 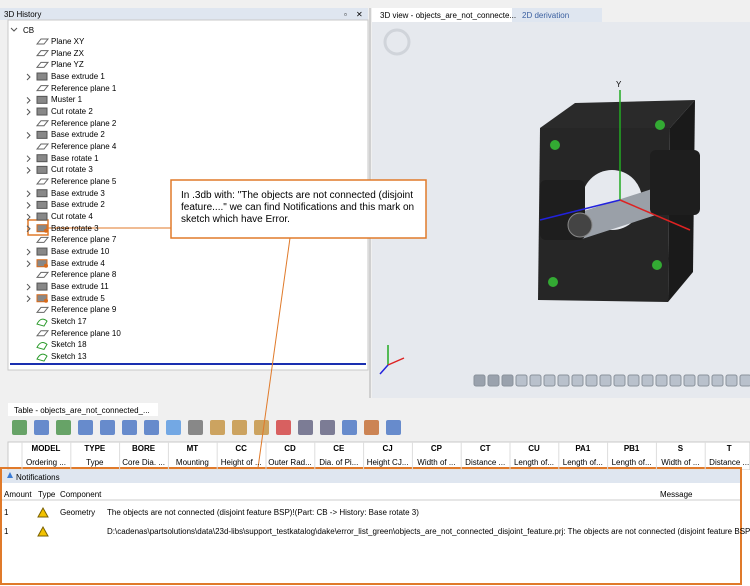 I want to click on axis-z, so click(x=655, y=215).